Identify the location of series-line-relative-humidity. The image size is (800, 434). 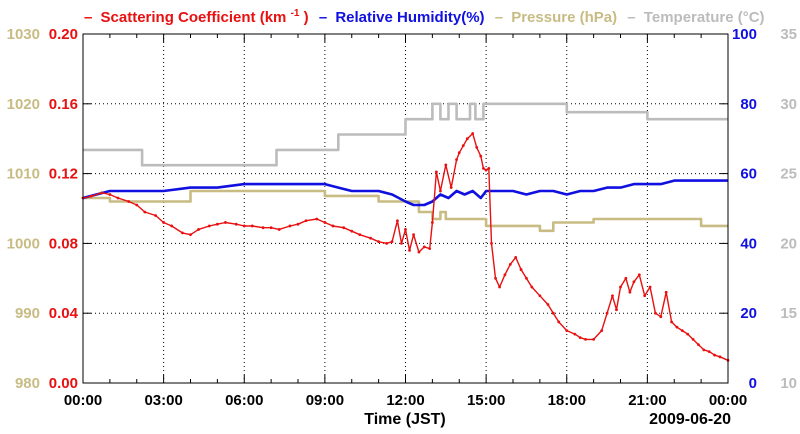
(405, 193).